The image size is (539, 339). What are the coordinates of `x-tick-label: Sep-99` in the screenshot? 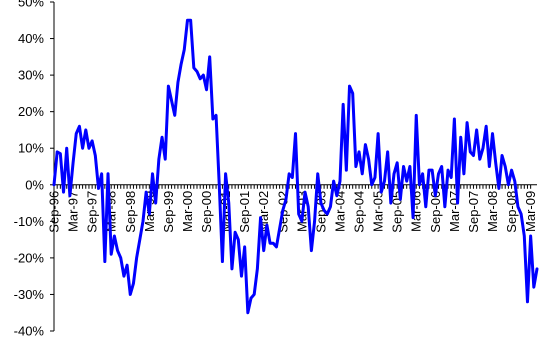 It's located at (168, 212).